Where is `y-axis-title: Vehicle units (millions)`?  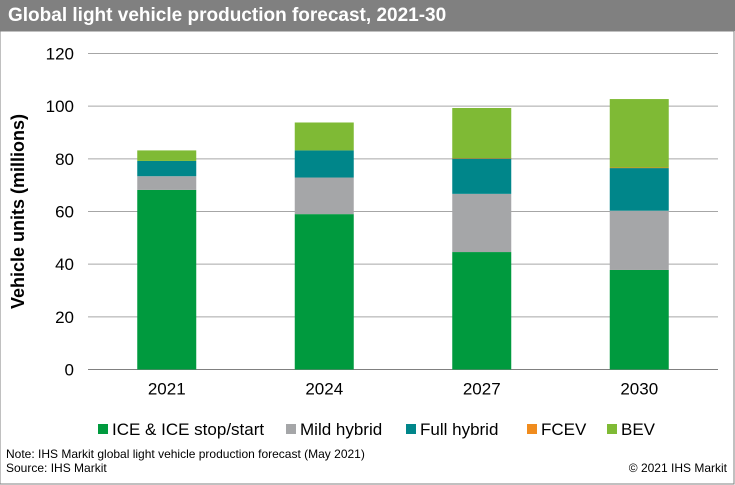 y-axis-title: Vehicle units (millions) is located at coordinates (18, 211).